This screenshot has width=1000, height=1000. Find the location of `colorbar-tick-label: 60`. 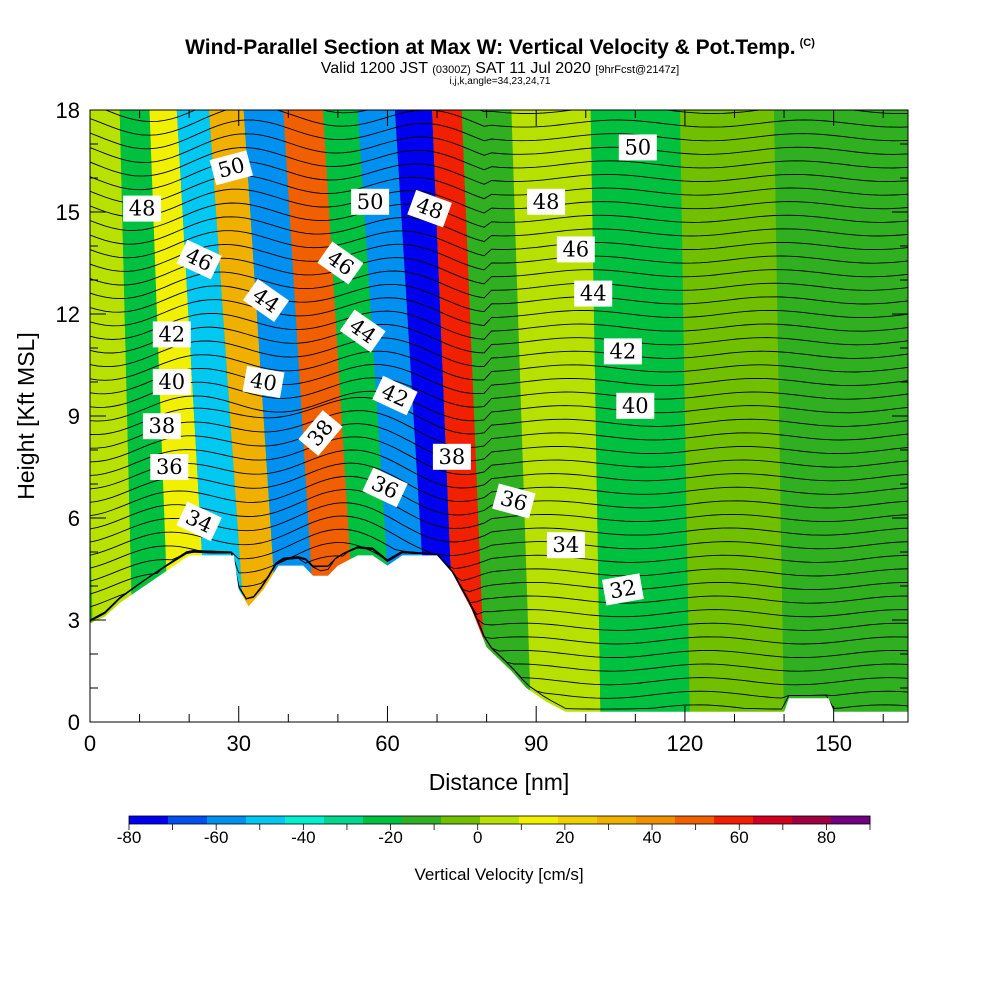

colorbar-tick-label: 60 is located at coordinates (739, 837).